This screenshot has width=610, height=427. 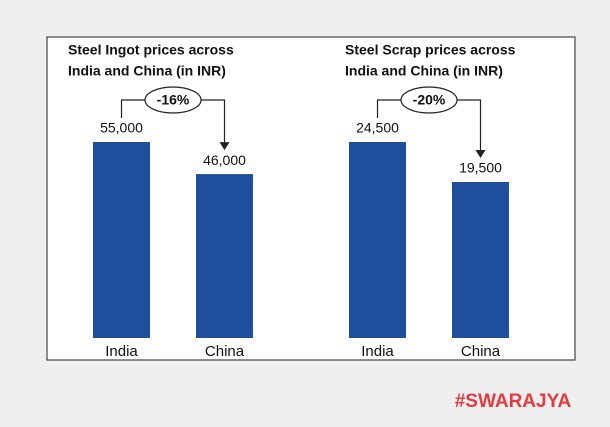 What do you see at coordinates (151, 50) in the screenshot?
I see `chart-title: Steel Ingot prices across` at bounding box center [151, 50].